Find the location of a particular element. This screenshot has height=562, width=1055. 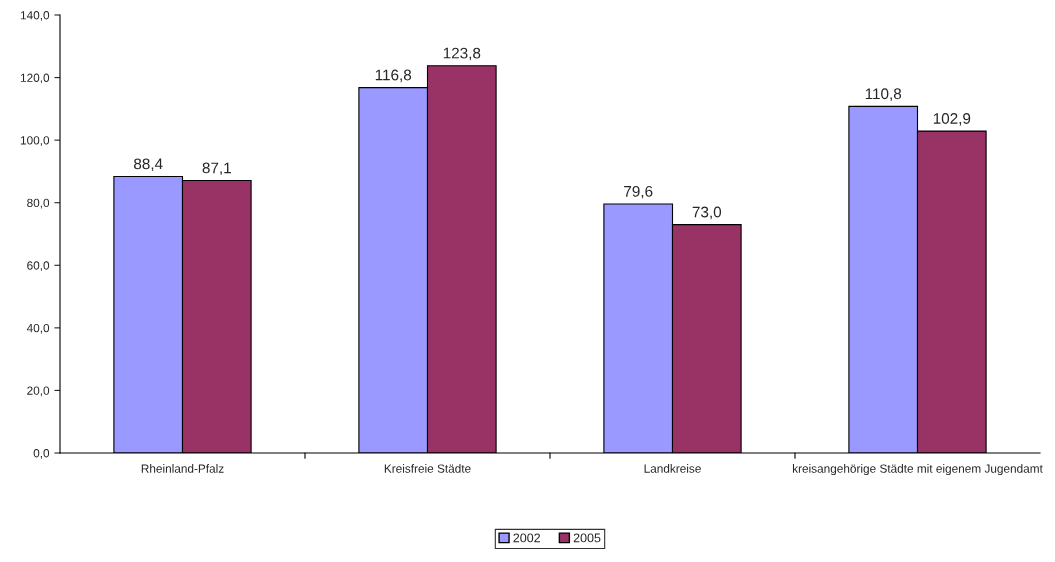

data-label: 79,6 is located at coordinates (638, 192).